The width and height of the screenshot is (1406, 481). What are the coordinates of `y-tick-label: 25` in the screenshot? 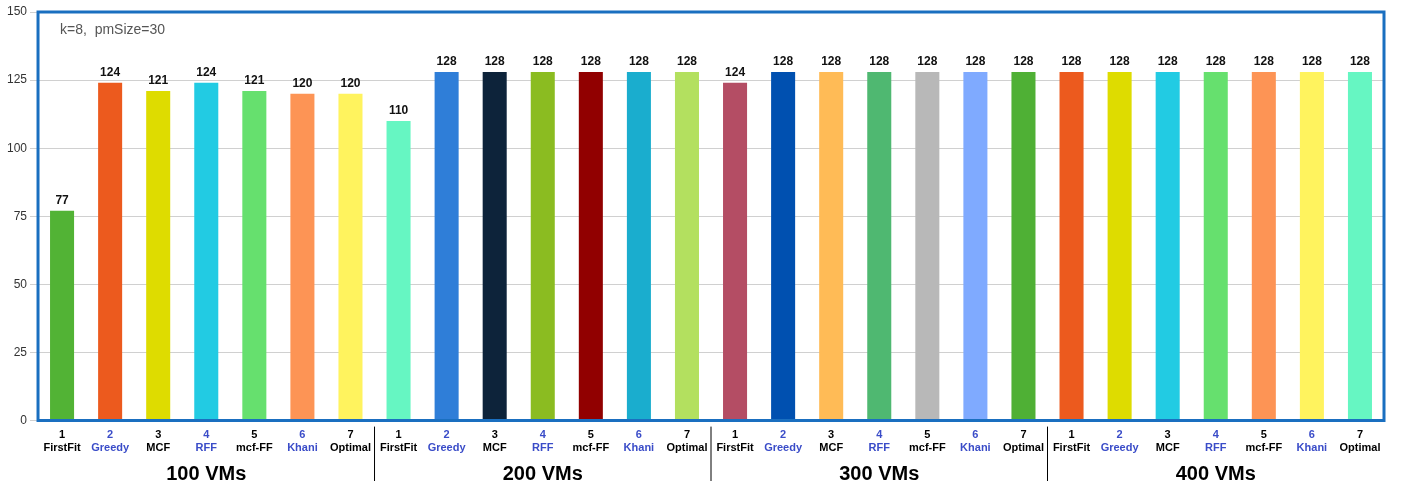 It's located at (20, 351).